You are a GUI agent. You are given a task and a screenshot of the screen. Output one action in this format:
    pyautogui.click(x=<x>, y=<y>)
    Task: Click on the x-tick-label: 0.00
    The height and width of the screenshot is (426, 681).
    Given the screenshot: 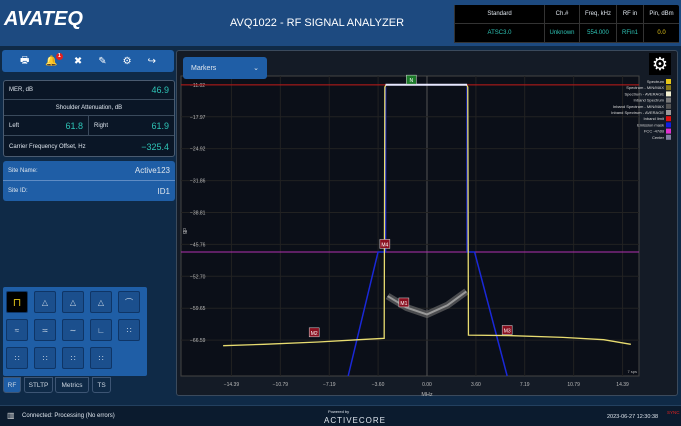 What is the action you would take?
    pyautogui.click(x=427, y=385)
    